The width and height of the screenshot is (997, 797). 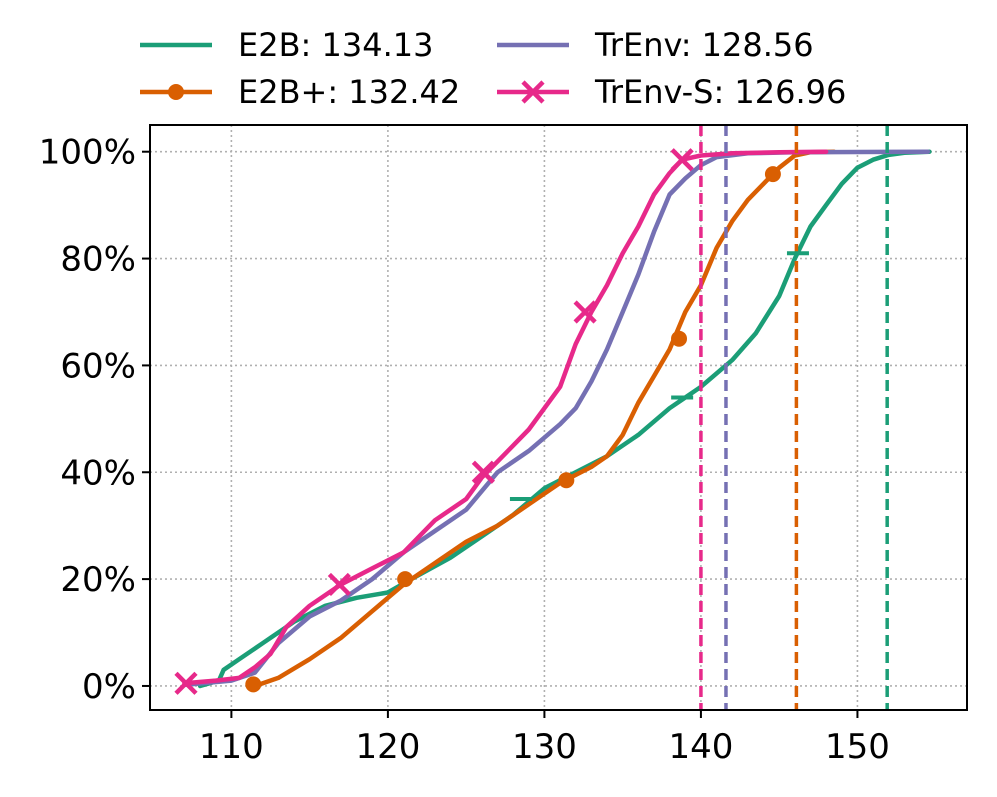 What do you see at coordinates (176, 92) in the screenshot?
I see `legend-marker-e2b-plus` at bounding box center [176, 92].